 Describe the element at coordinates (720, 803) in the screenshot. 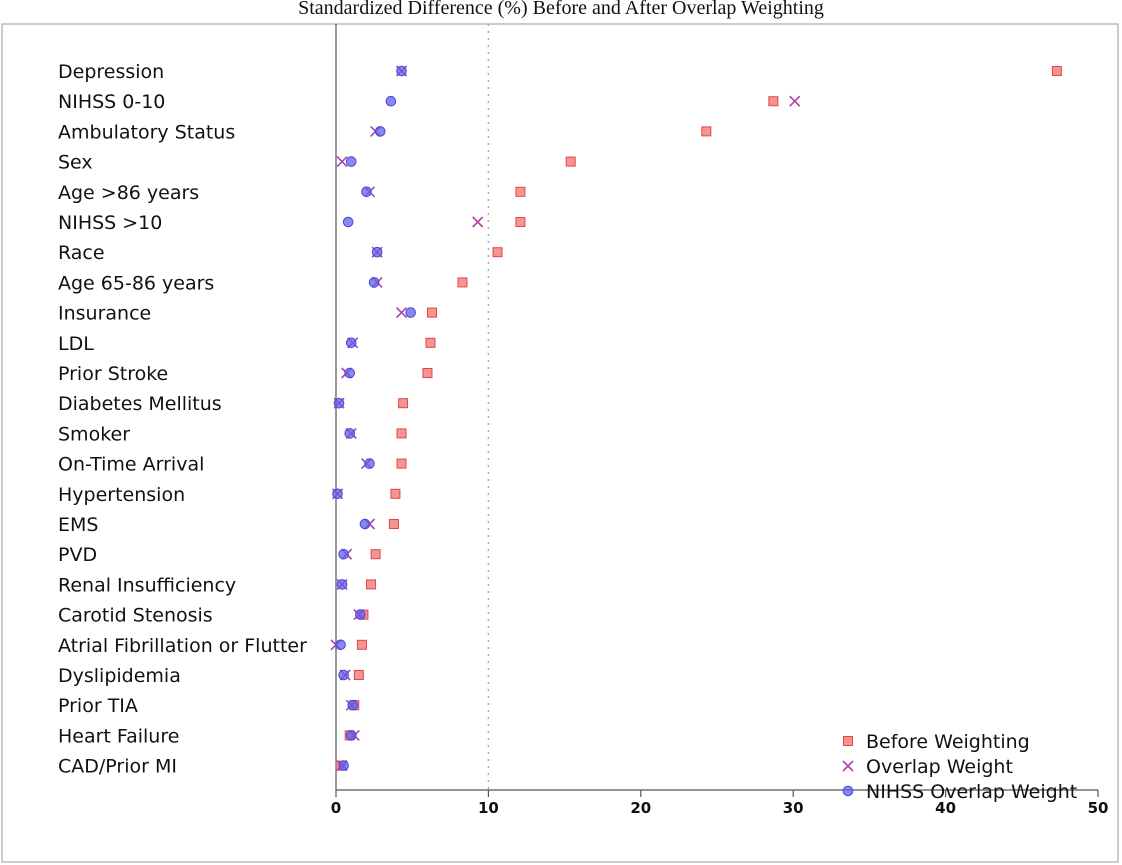

I see `x-axis: 0 10 20 30 40 50` at that location.